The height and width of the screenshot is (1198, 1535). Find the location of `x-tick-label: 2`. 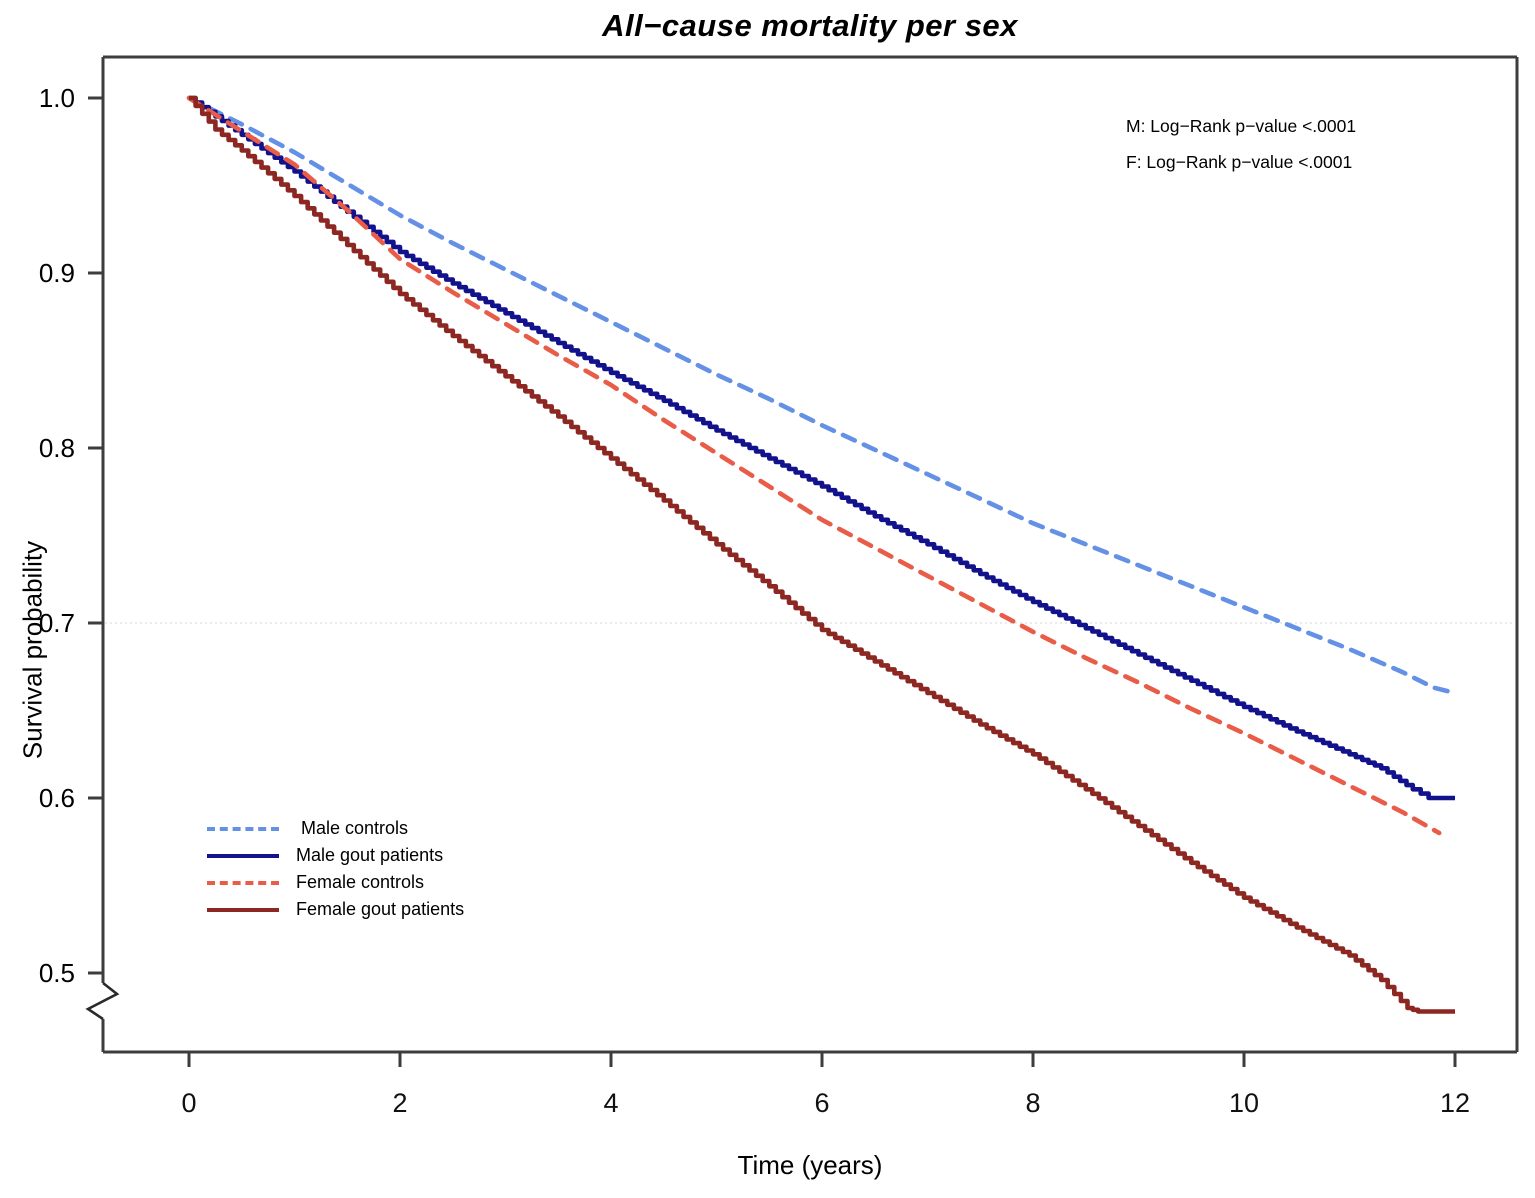

x-tick-label: 2 is located at coordinates (399, 1103).